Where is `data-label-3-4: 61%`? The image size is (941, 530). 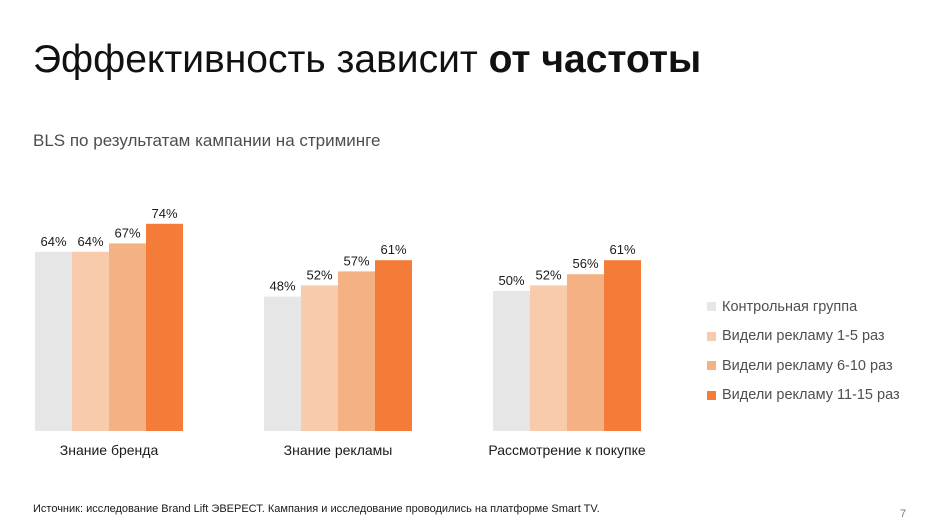
data-label-3-4: 61% is located at coordinates (622, 249).